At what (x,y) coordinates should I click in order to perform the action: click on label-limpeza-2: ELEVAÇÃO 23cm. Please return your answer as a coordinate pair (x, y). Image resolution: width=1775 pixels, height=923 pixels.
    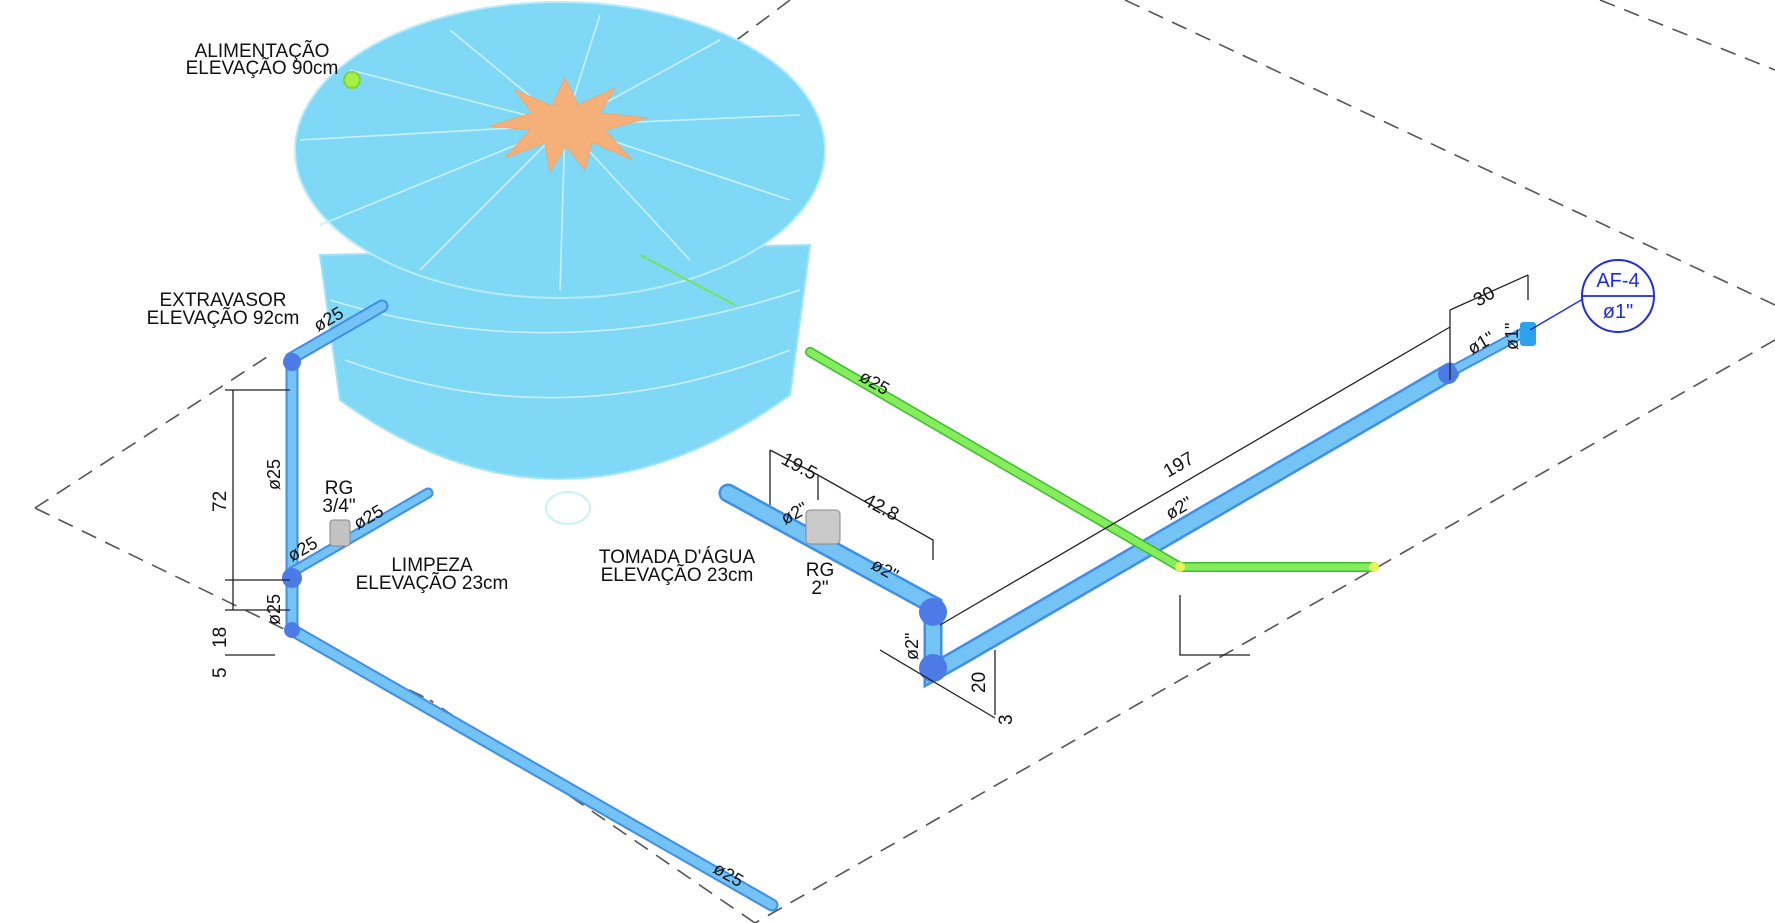
    Looking at the image, I should click on (432, 583).